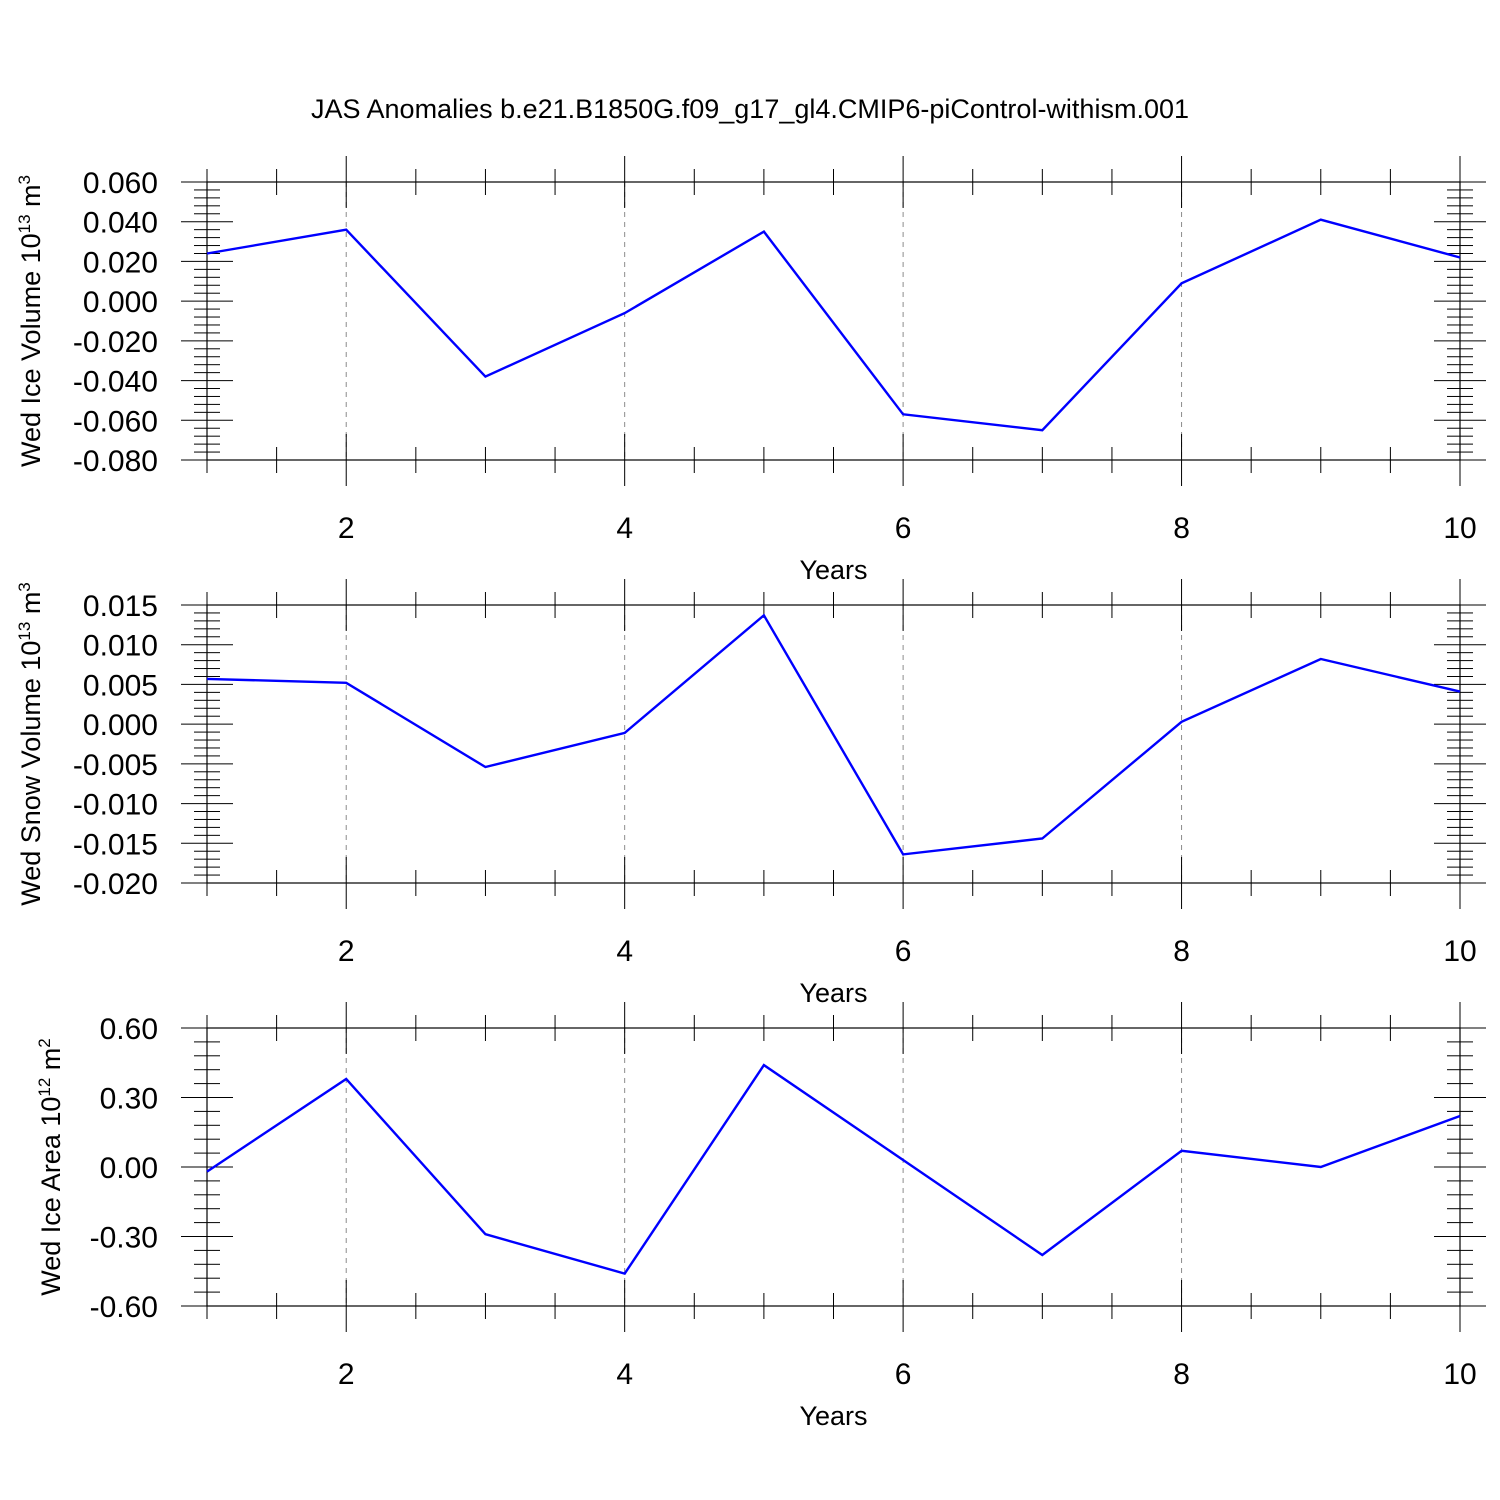  Describe the element at coordinates (120, 183) in the screenshot. I see `y-tick-label: 0.060` at that location.